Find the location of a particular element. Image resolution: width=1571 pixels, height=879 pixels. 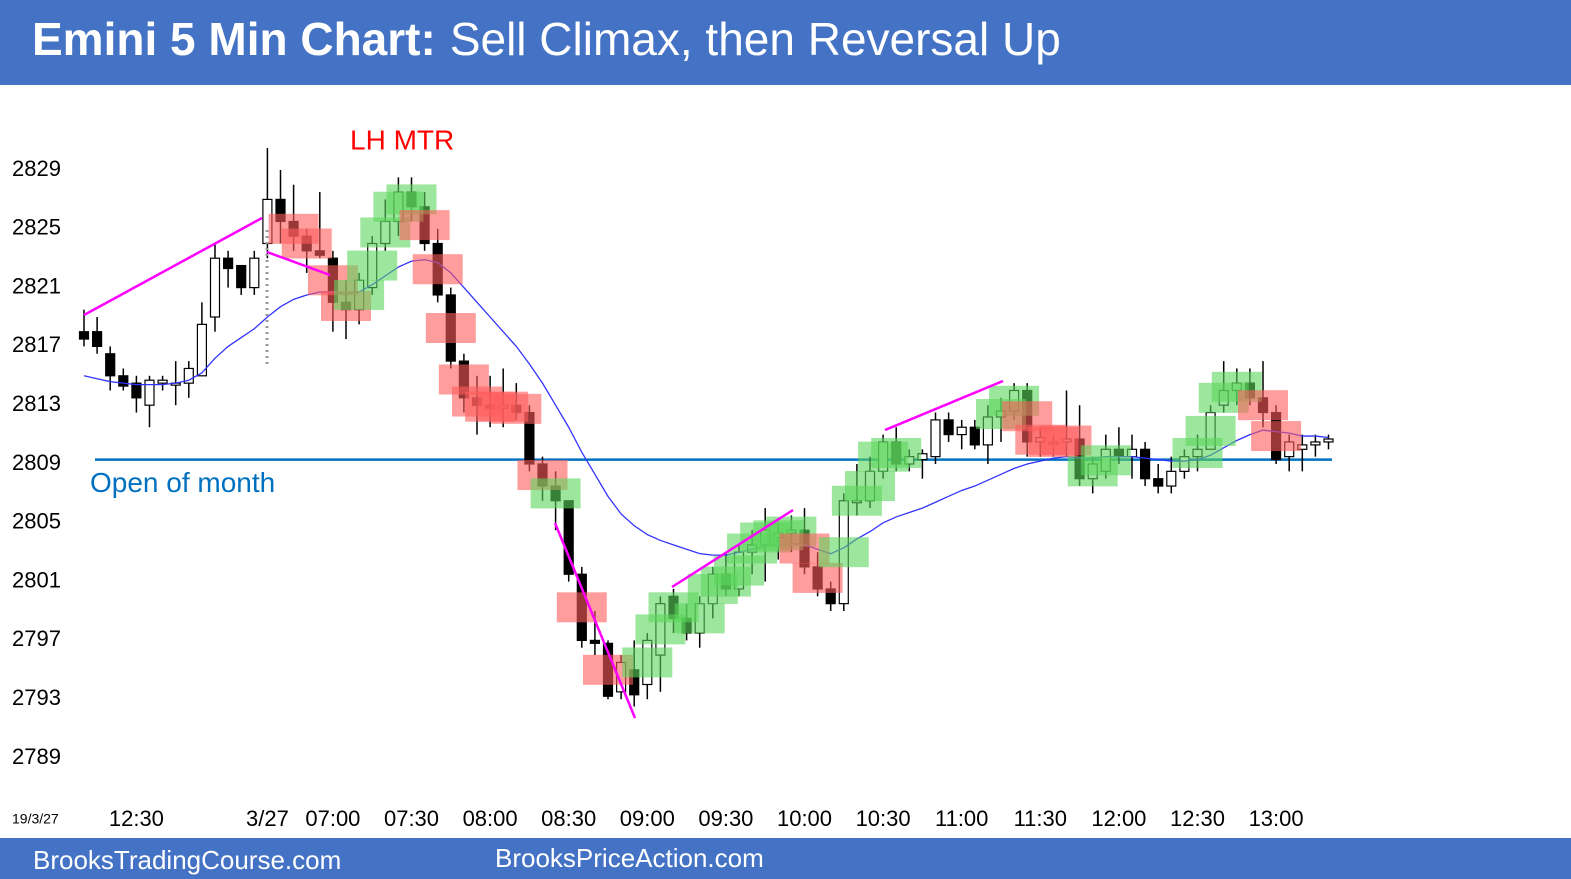

y-tick-label: 2805 is located at coordinates (36, 521).